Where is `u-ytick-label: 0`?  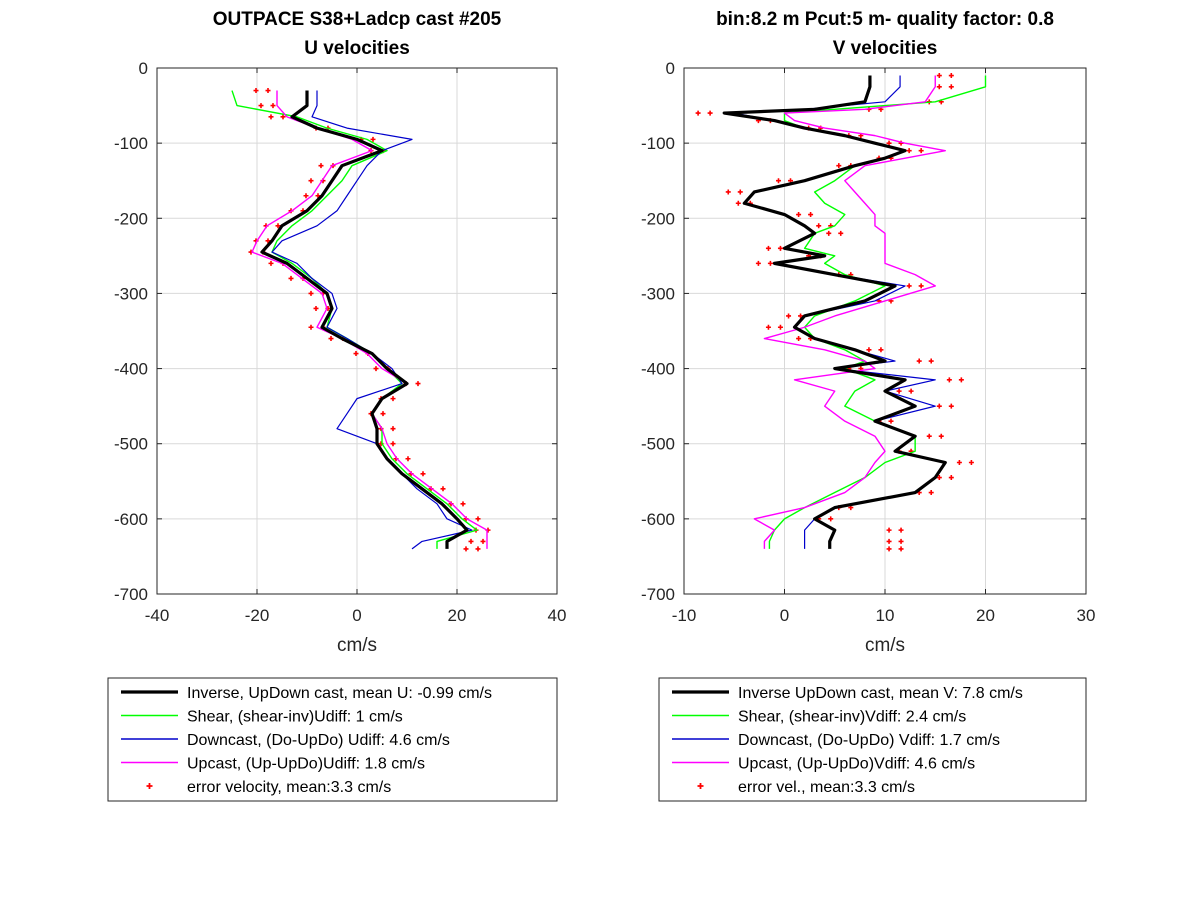 u-ytick-label: 0 is located at coordinates (143, 68).